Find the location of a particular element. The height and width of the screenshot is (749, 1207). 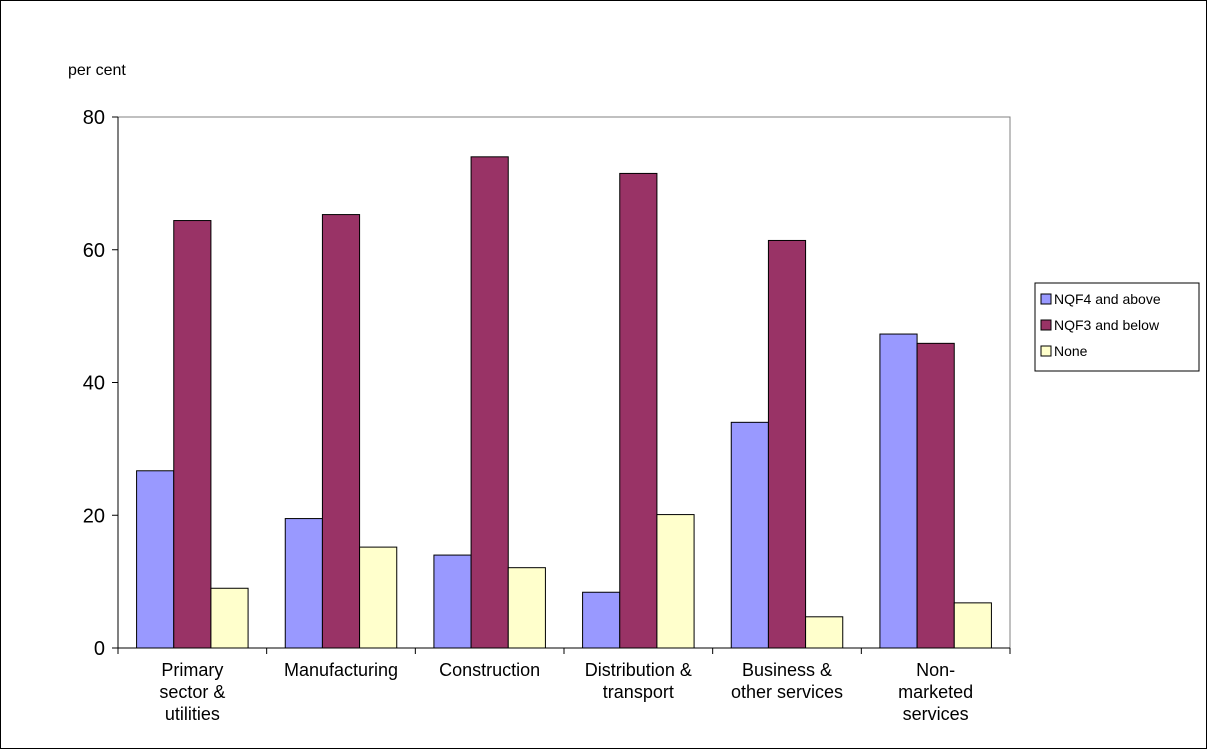

legend-label: NQF3 and below is located at coordinates (1107, 325).